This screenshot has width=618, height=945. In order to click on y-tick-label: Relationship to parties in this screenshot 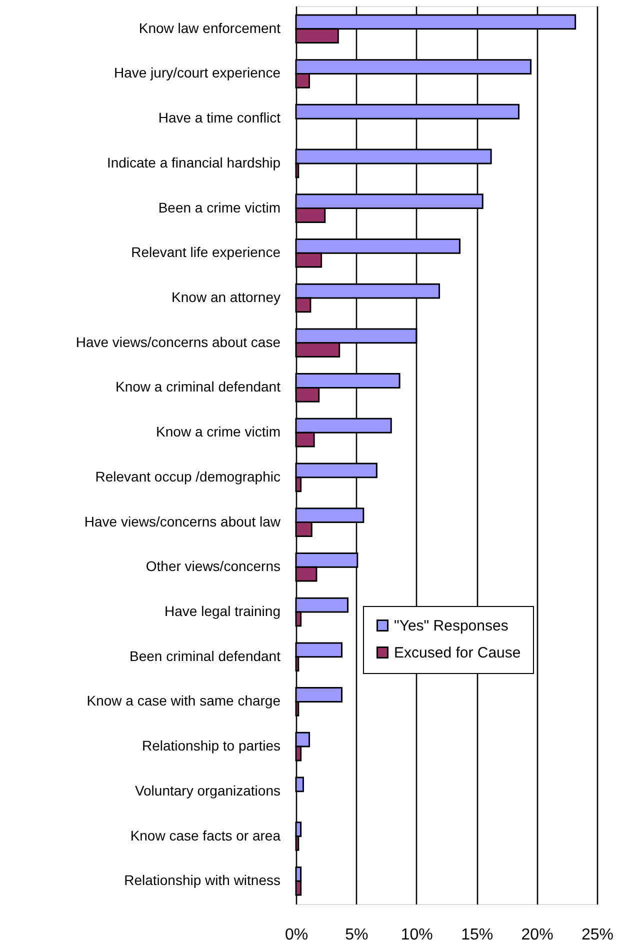, I will do `click(211, 746)`.